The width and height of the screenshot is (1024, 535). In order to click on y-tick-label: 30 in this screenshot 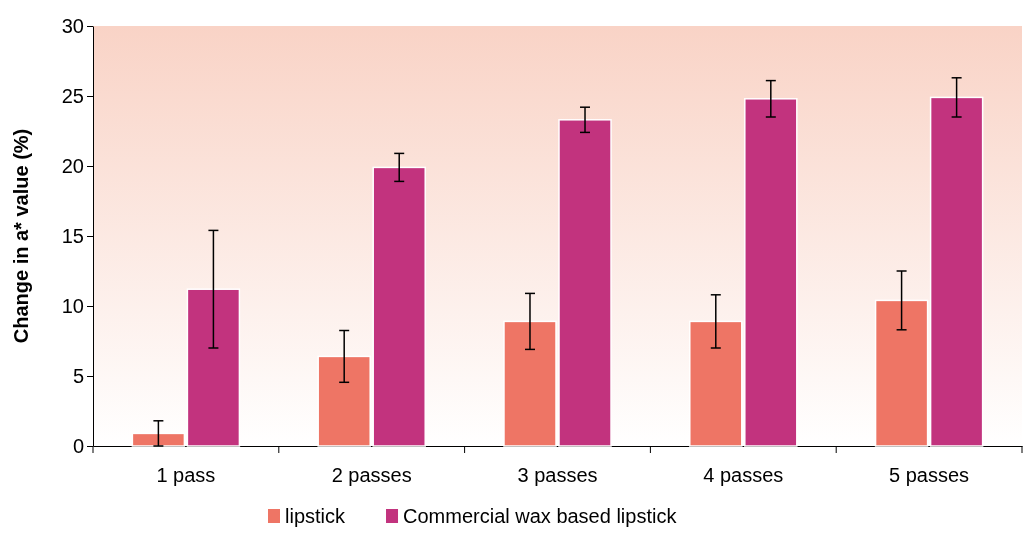, I will do `click(72, 25)`.